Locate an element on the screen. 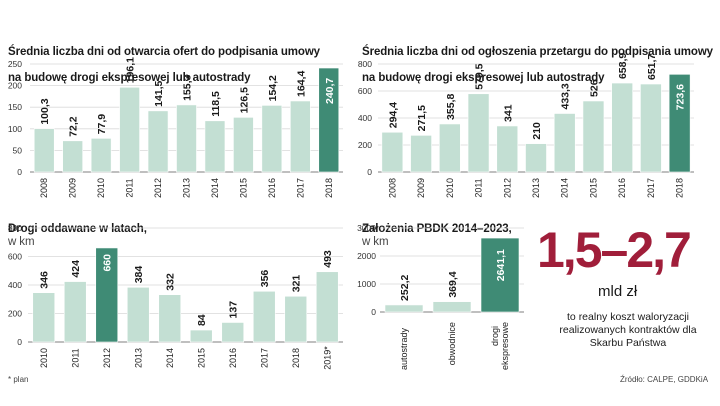 The image size is (720, 406). chart4-title-unit: w km is located at coordinates (375, 242).